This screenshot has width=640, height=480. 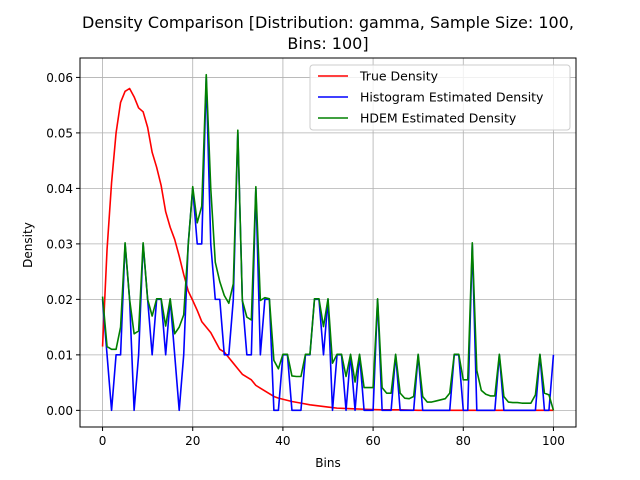 I want to click on x-tick-label: 20, so click(x=192, y=441).